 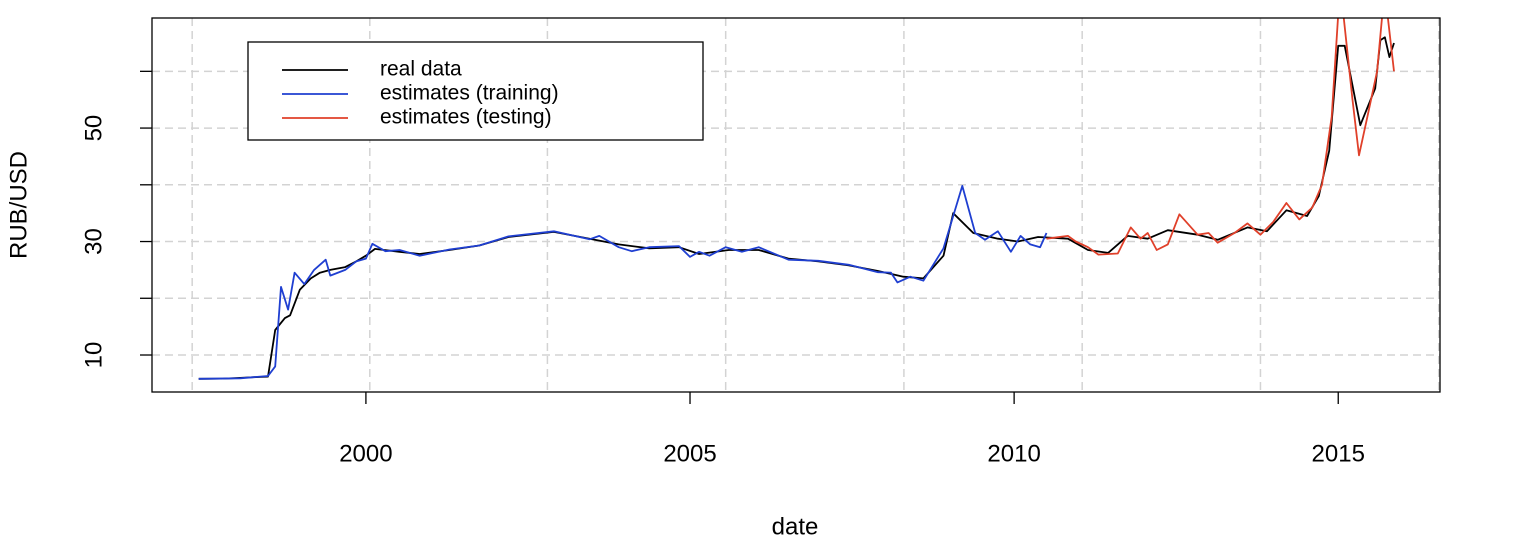 I want to click on legend-label: estimates (testing), so click(x=466, y=117).